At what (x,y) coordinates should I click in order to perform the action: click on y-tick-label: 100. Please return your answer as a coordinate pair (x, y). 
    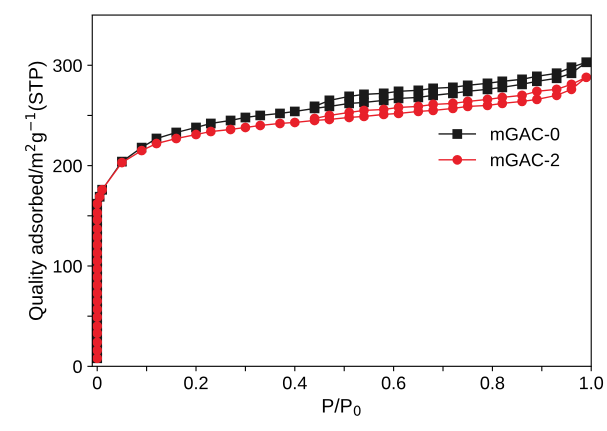
    Looking at the image, I should click on (68, 266).